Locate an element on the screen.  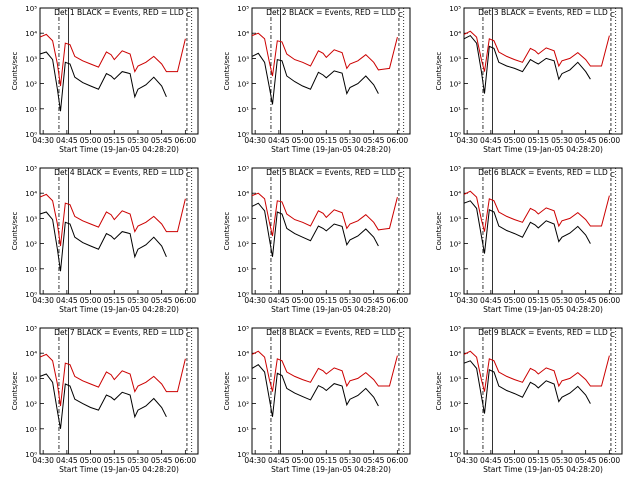
panel-title: Det 7 BLACK = Events, RED = LLD is located at coordinates (119, 332).